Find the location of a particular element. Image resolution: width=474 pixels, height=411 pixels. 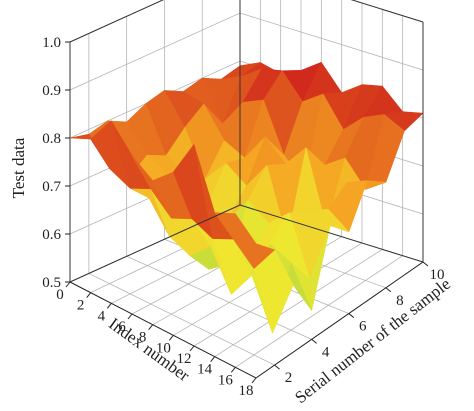

y-axis-line is located at coordinates (339, 320).